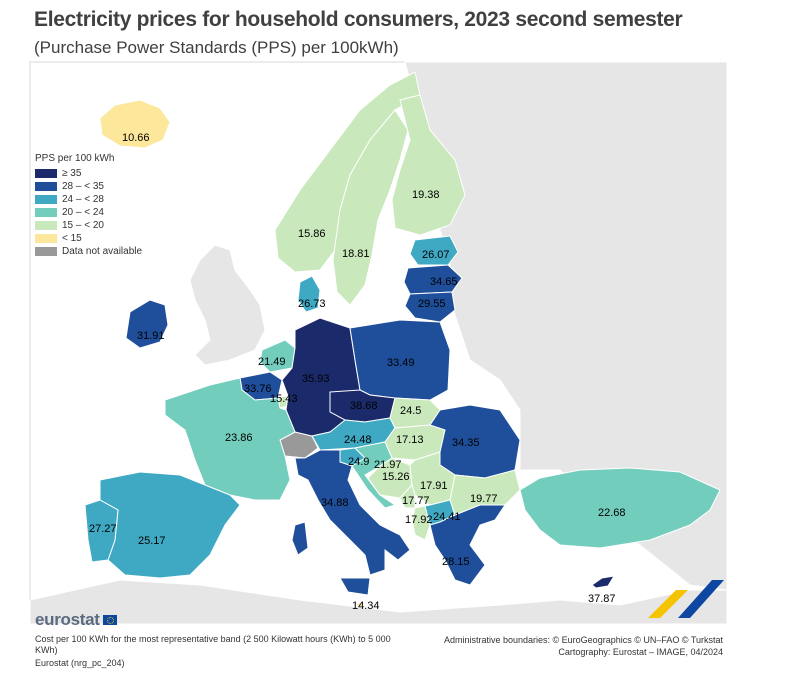 The image size is (785, 682). Describe the element at coordinates (83, 225) in the screenshot. I see `legend-label: 15 – < 20` at that location.